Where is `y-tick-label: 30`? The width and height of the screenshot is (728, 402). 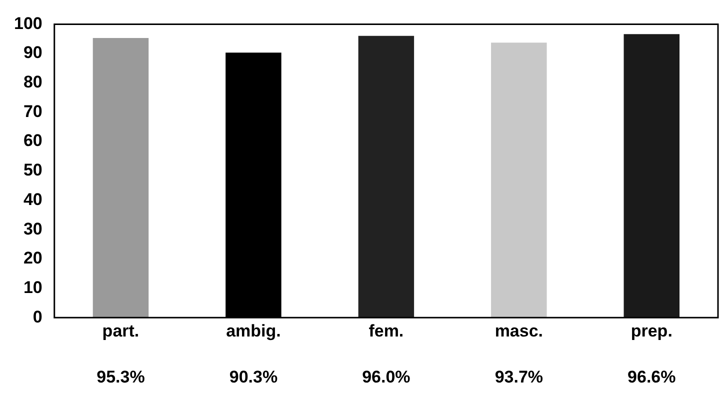
y-tick-label: 30 is located at coordinates (32, 228).